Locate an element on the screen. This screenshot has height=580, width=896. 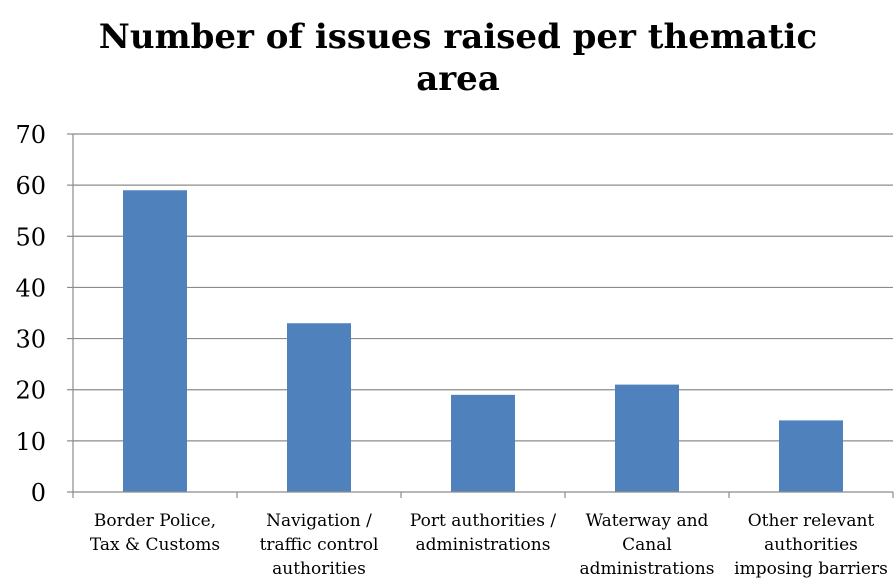
y-tick-label: 10 is located at coordinates (30, 442).